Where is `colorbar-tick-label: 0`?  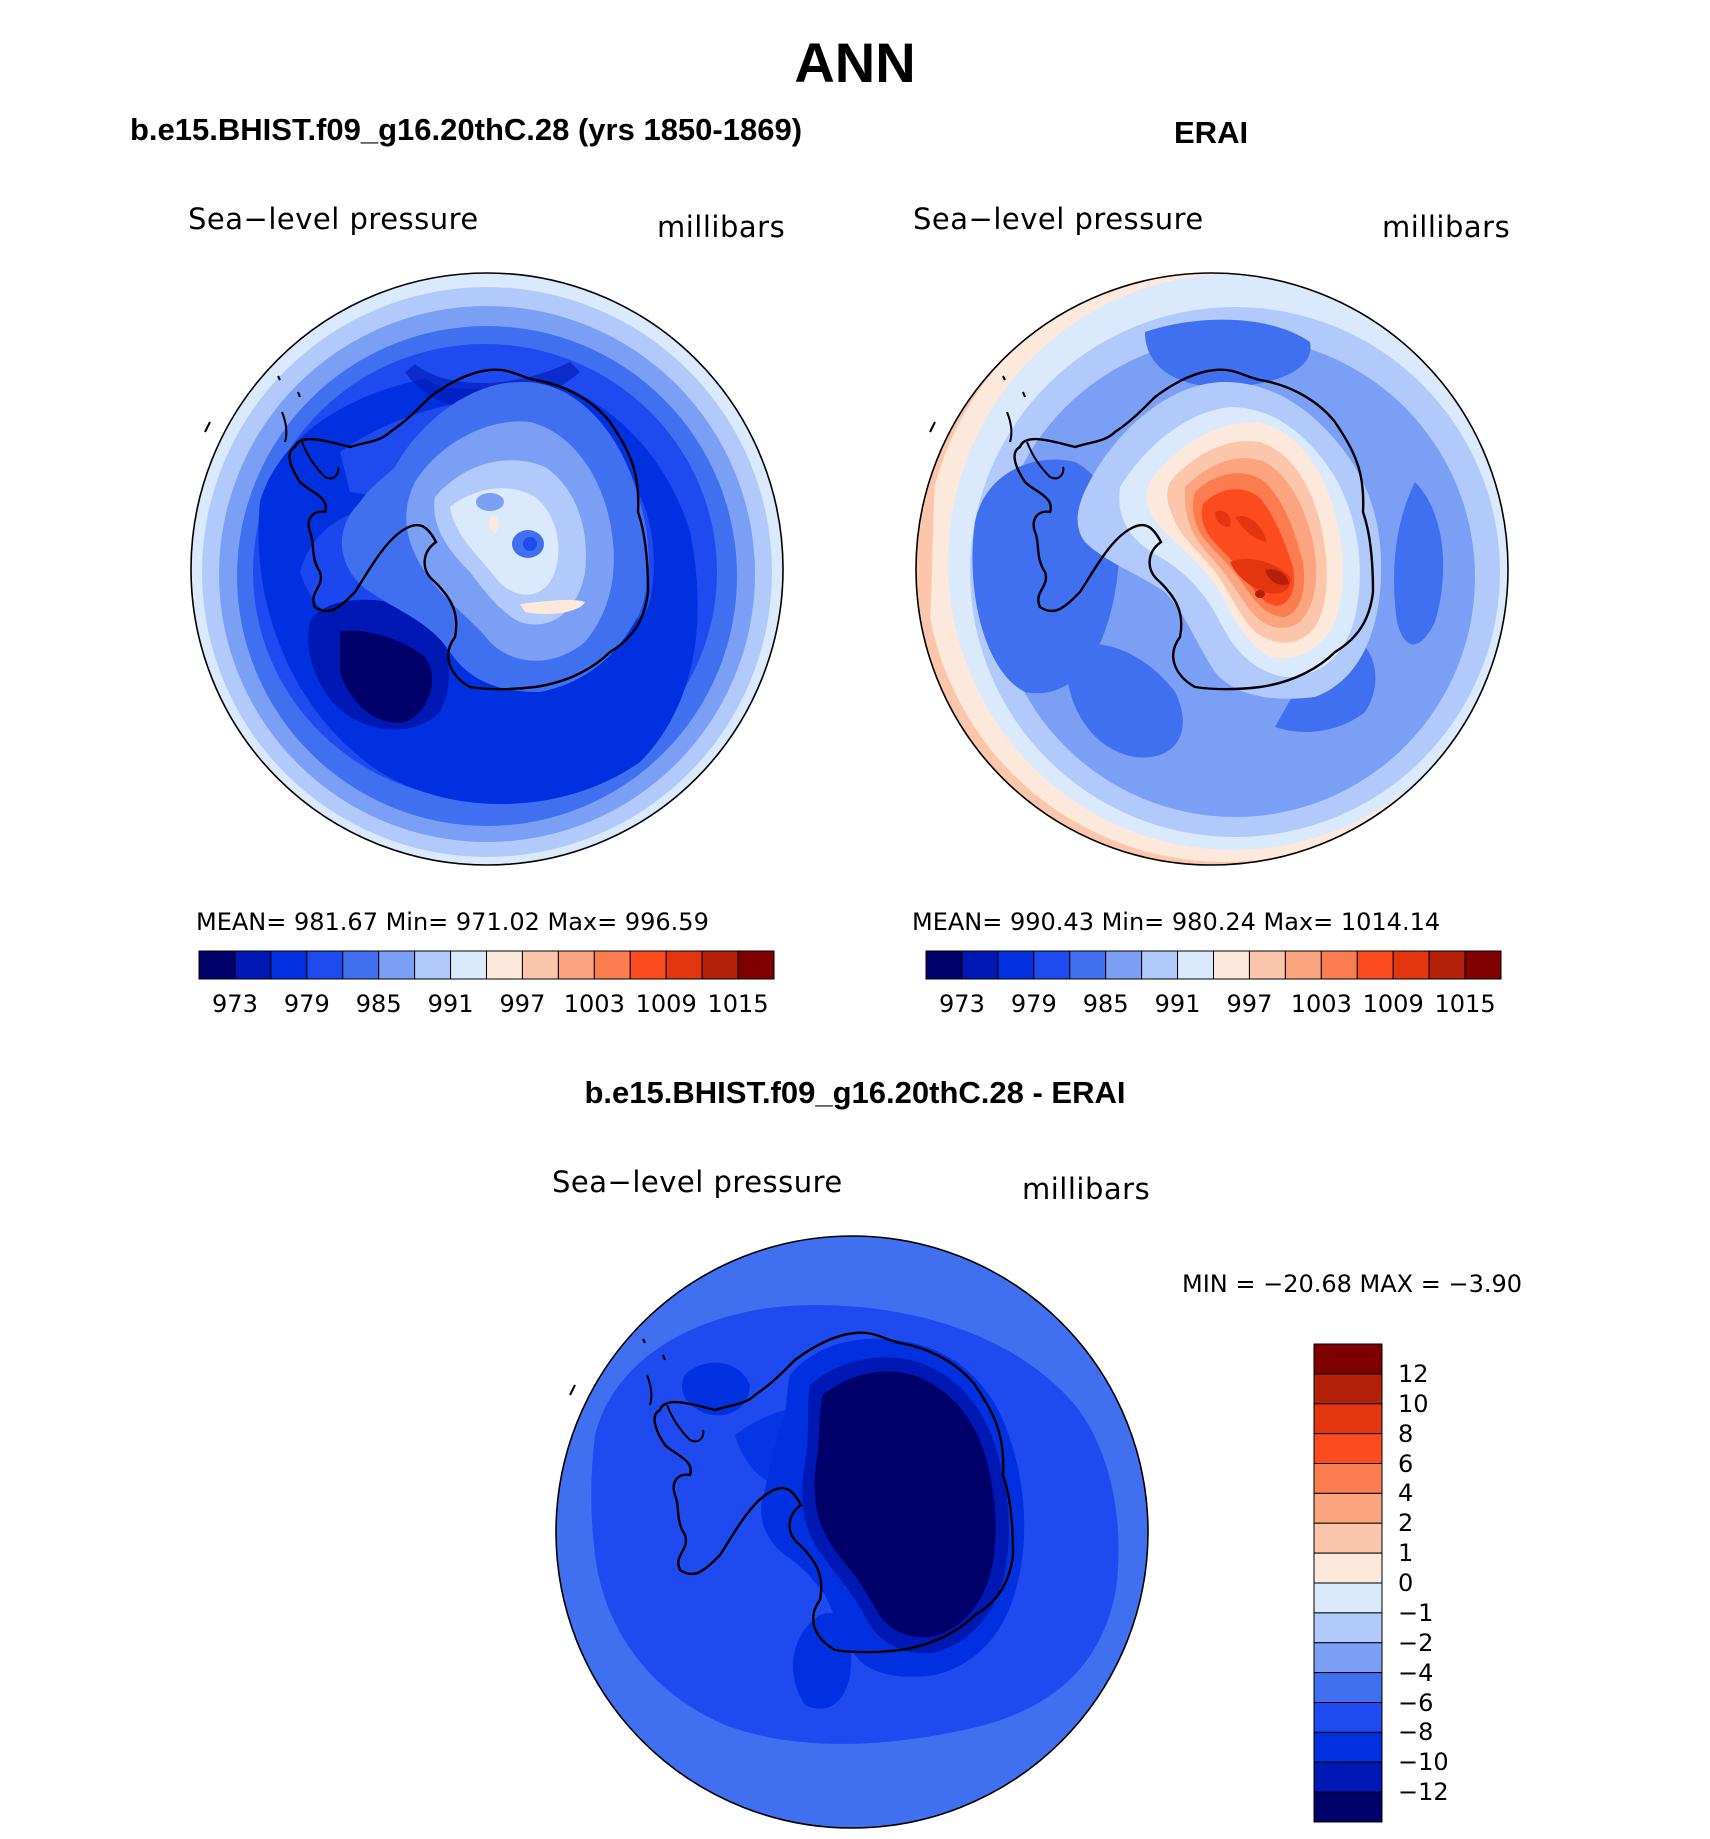 colorbar-tick-label: 0 is located at coordinates (1406, 1583).